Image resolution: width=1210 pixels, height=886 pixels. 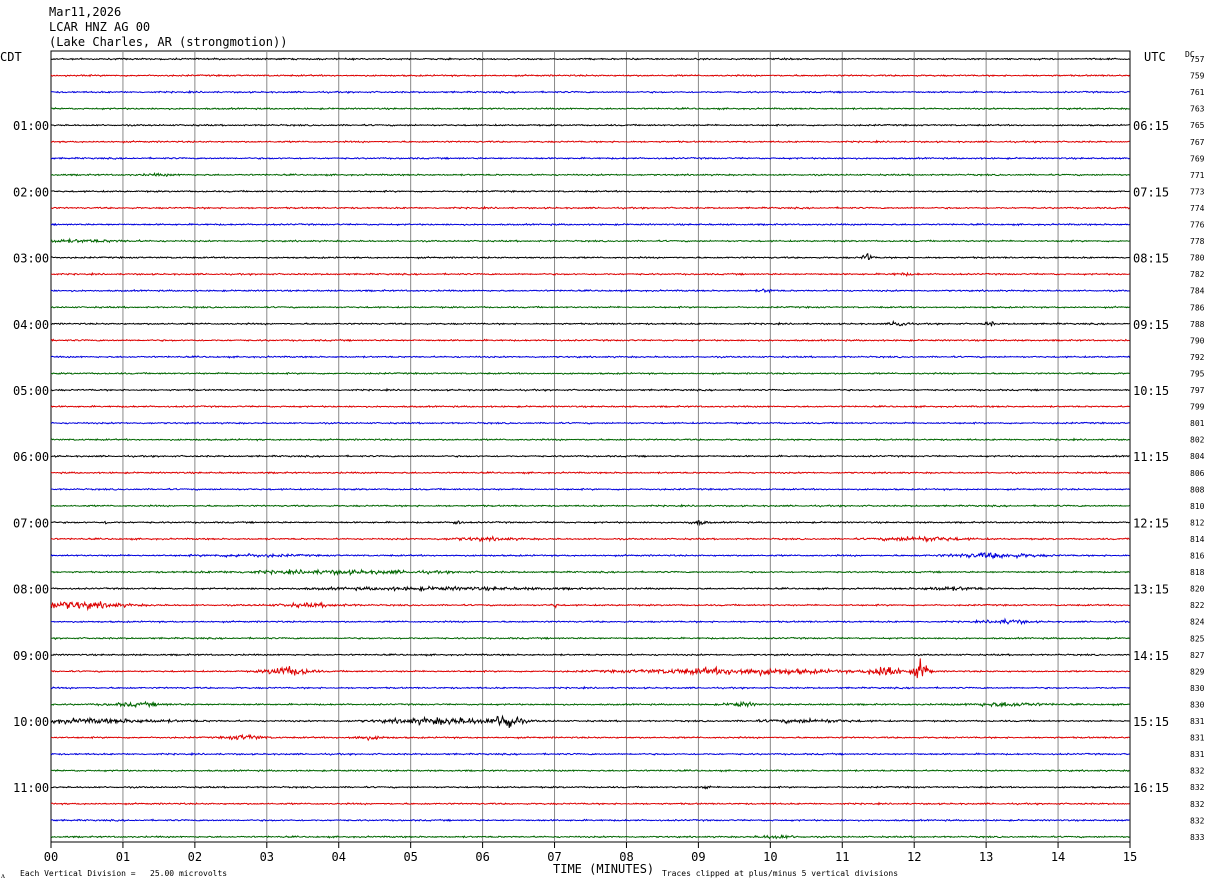 I want to click on x-tick-label: 11, so click(x=842, y=857).